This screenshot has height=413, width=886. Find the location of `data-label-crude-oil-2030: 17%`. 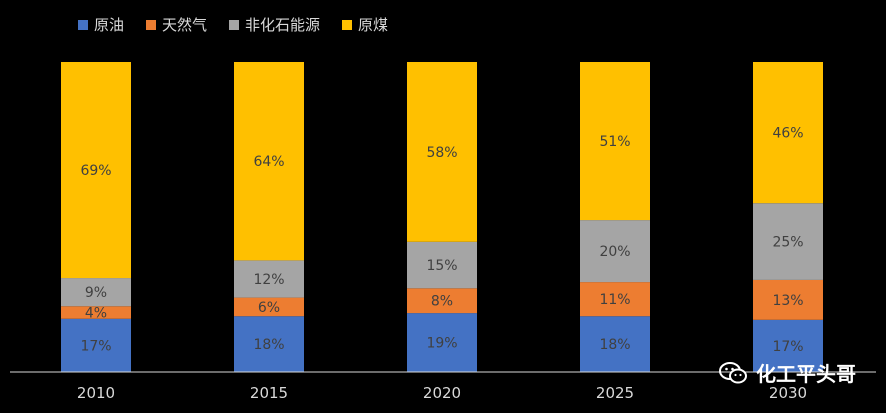

data-label-crude-oil-2030: 17% is located at coordinates (787, 347).